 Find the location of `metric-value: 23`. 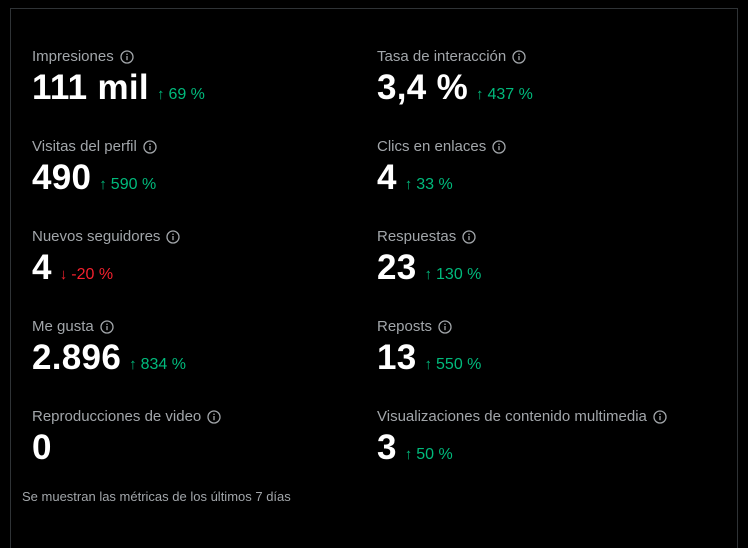

metric-value: 23 is located at coordinates (397, 267).